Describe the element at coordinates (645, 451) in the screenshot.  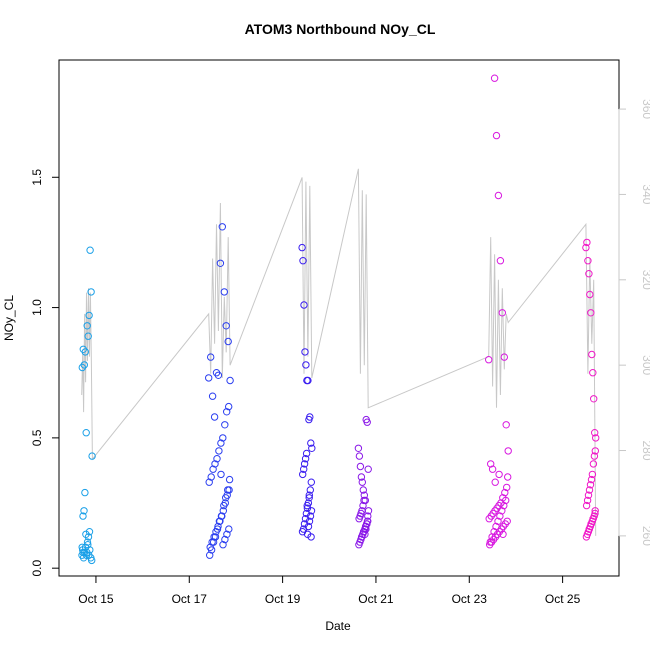
I see `right-y-tick-label: 280` at that location.